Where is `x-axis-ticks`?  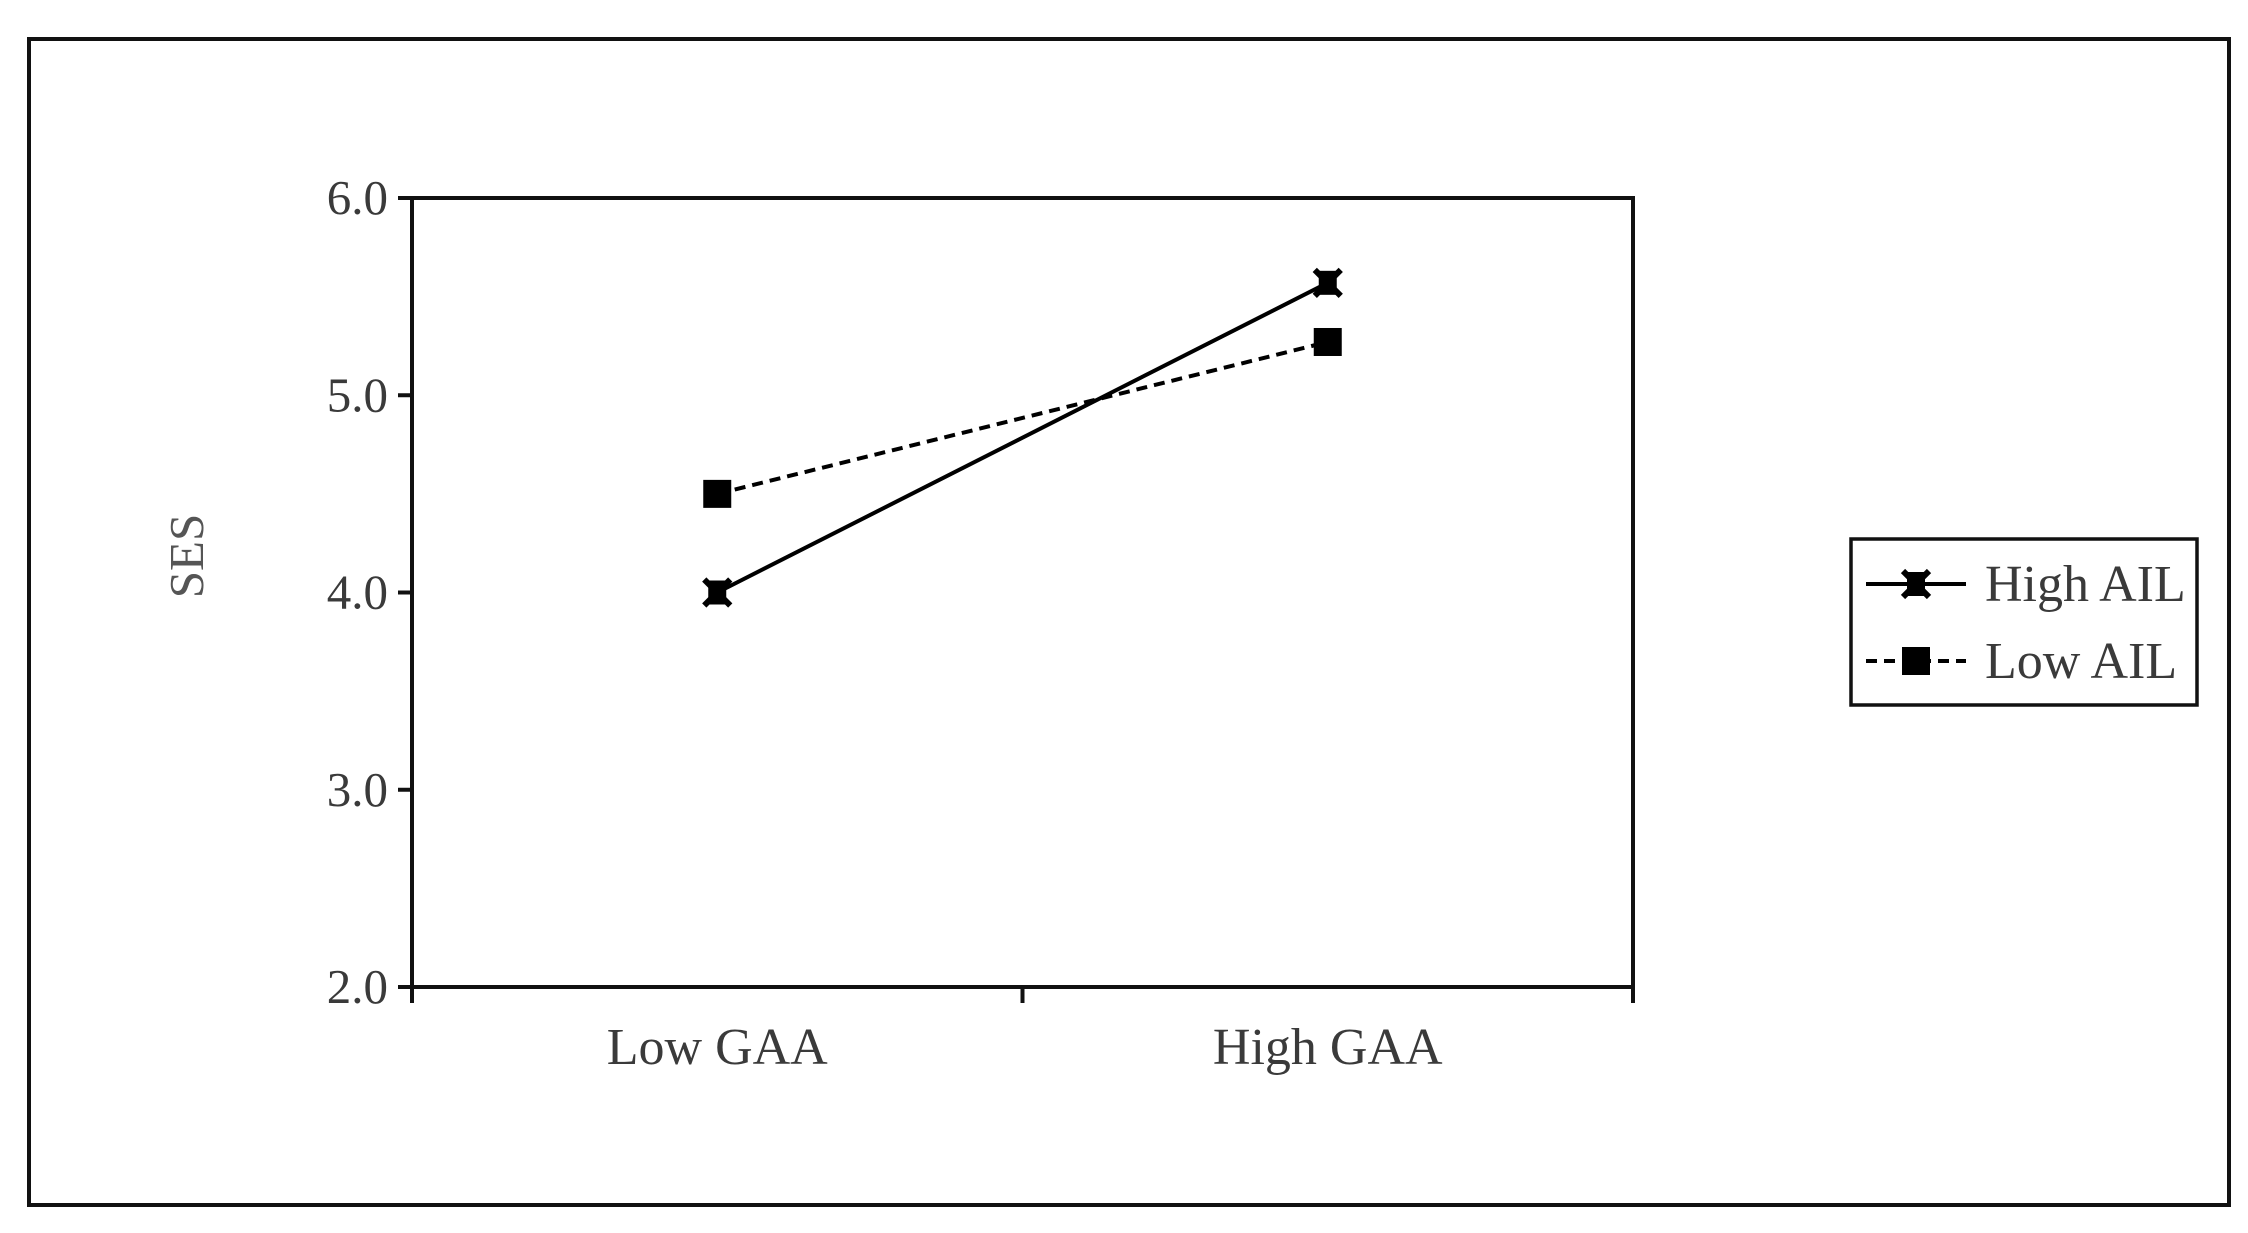 x-axis-ticks is located at coordinates (1022, 995).